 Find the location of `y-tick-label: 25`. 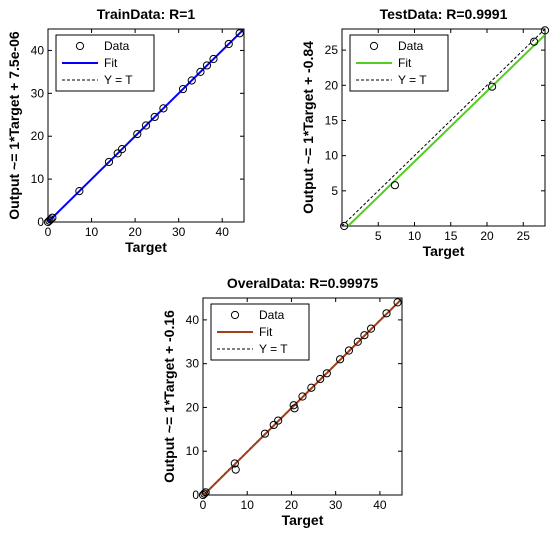

y-tick-label: 25 is located at coordinates (332, 50).